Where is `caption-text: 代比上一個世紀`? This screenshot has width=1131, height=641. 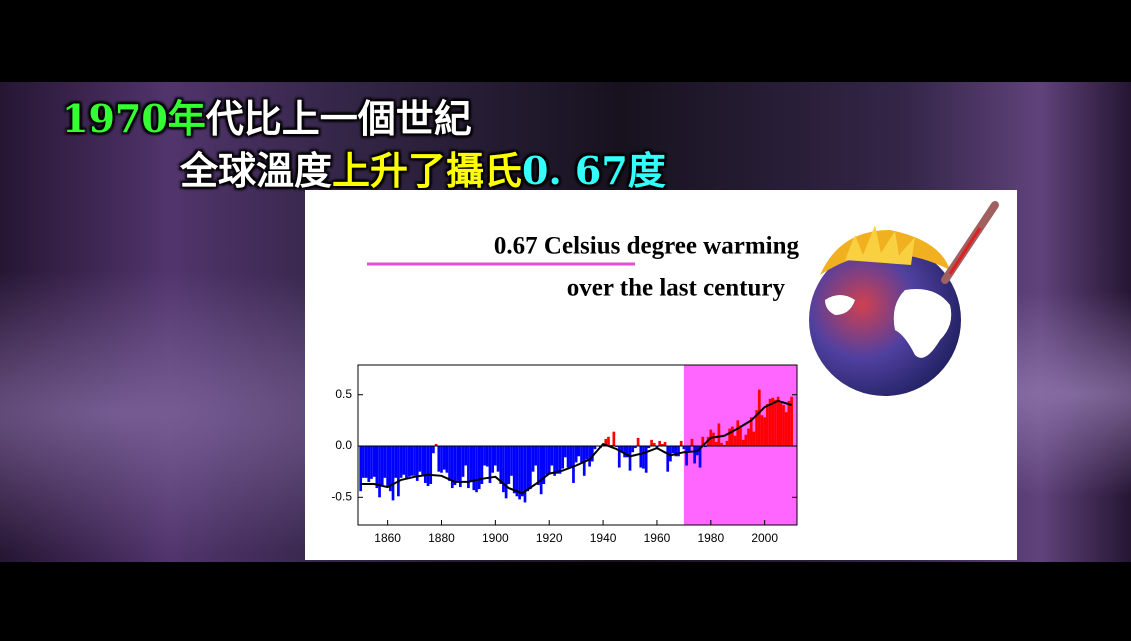 caption-text: 代比上一個世紀 is located at coordinates (338, 118).